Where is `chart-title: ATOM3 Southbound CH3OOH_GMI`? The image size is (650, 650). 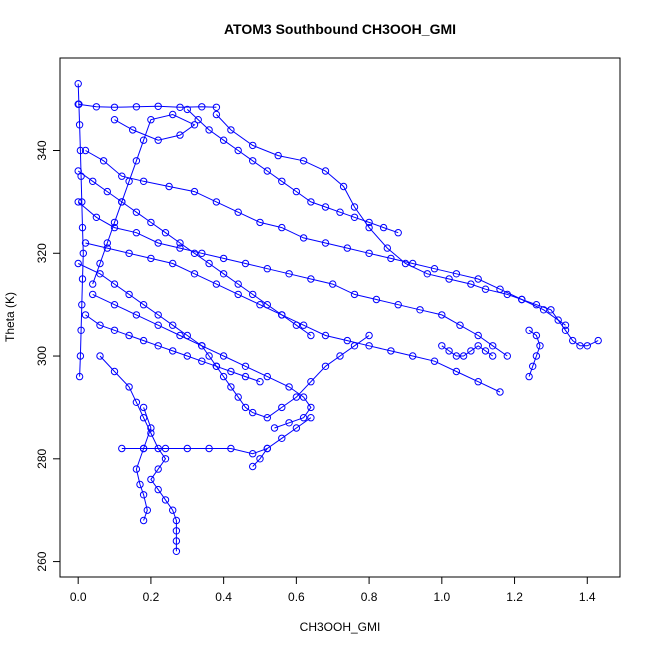 chart-title: ATOM3 Southbound CH3OOH_GMI is located at coordinates (340, 29).